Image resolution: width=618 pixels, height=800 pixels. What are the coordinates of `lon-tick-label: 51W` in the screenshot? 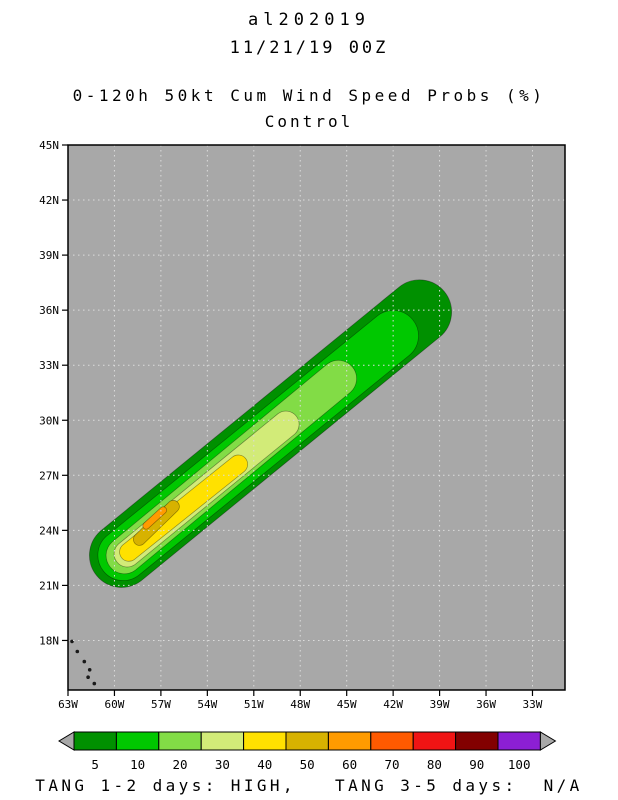 It's located at (254, 704).